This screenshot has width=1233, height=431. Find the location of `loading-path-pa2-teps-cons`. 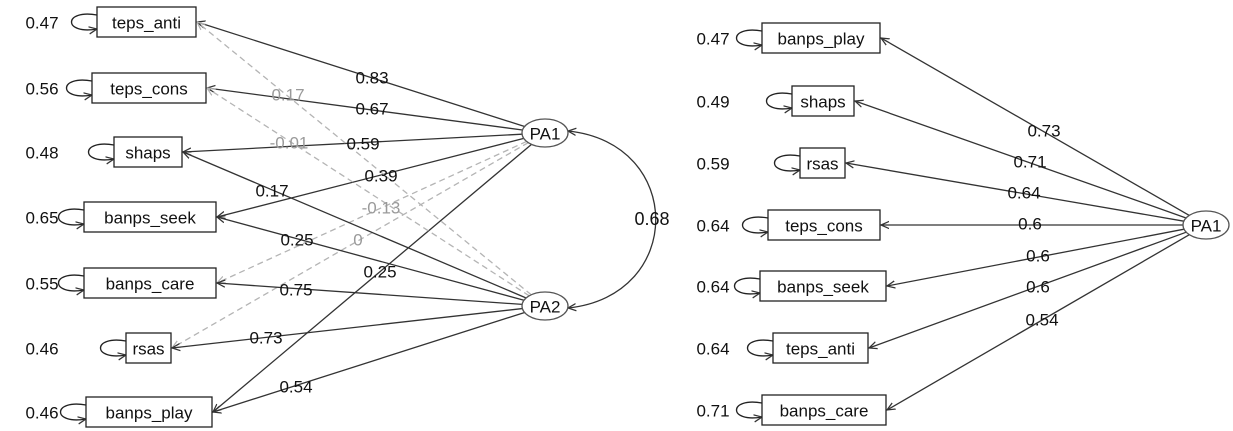

loading-path-pa2-teps-cons is located at coordinates (368, 192).